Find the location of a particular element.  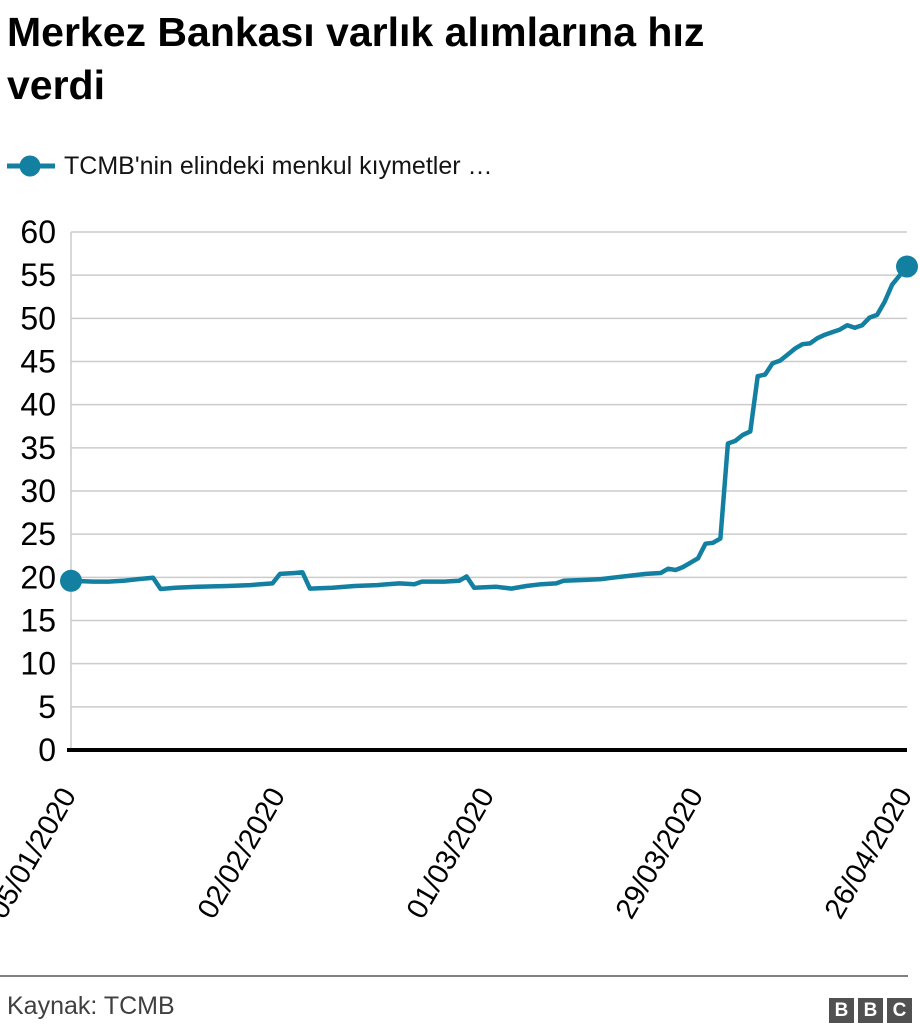

bbc-logo: B B C is located at coordinates (870, 1010).